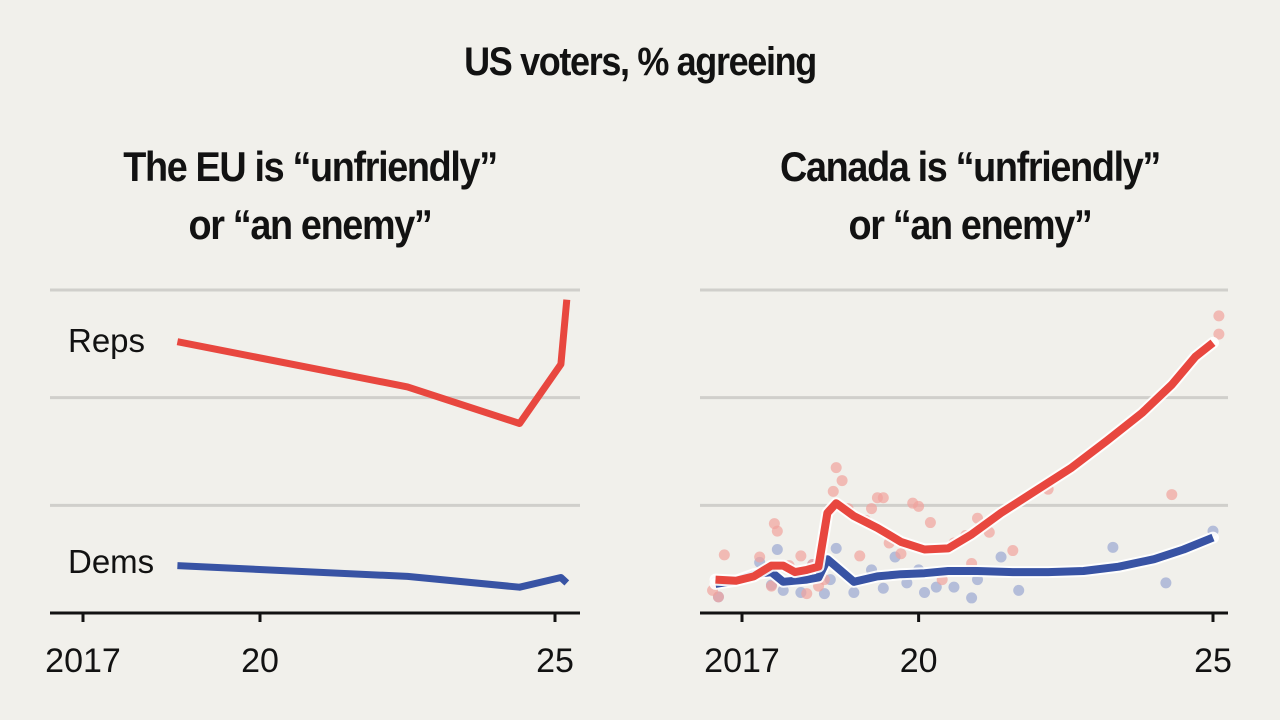 The image size is (1280, 720). I want to click on dems-label: Dems, so click(111, 561).